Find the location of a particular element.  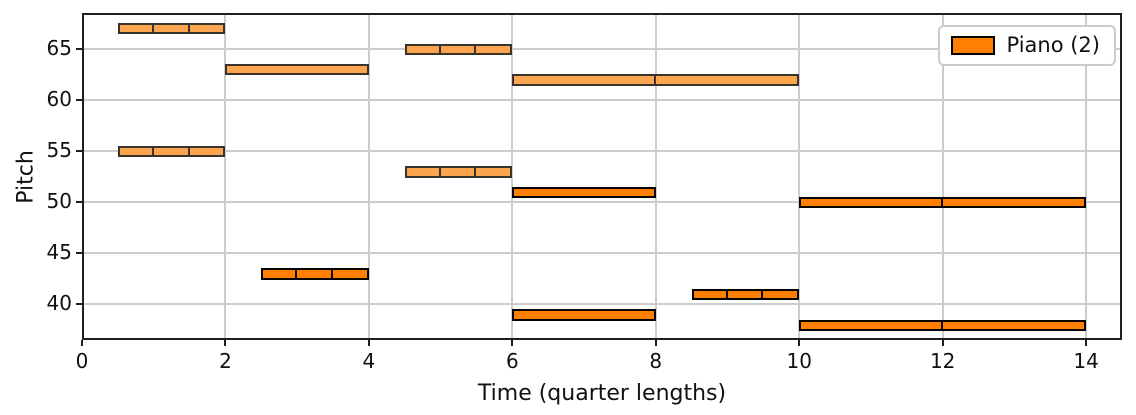

legend-swatch-icon is located at coordinates (972, 46).